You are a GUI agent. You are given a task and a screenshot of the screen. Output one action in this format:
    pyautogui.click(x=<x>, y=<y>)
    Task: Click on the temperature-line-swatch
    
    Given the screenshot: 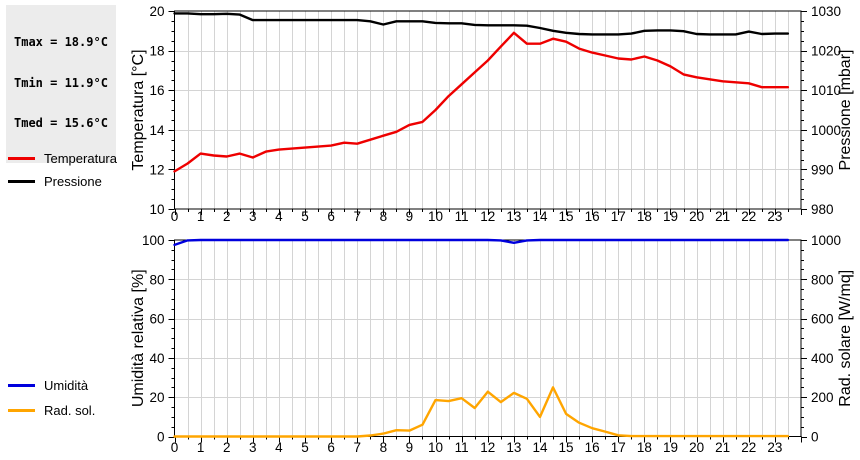 What is the action you would take?
    pyautogui.click(x=21, y=158)
    